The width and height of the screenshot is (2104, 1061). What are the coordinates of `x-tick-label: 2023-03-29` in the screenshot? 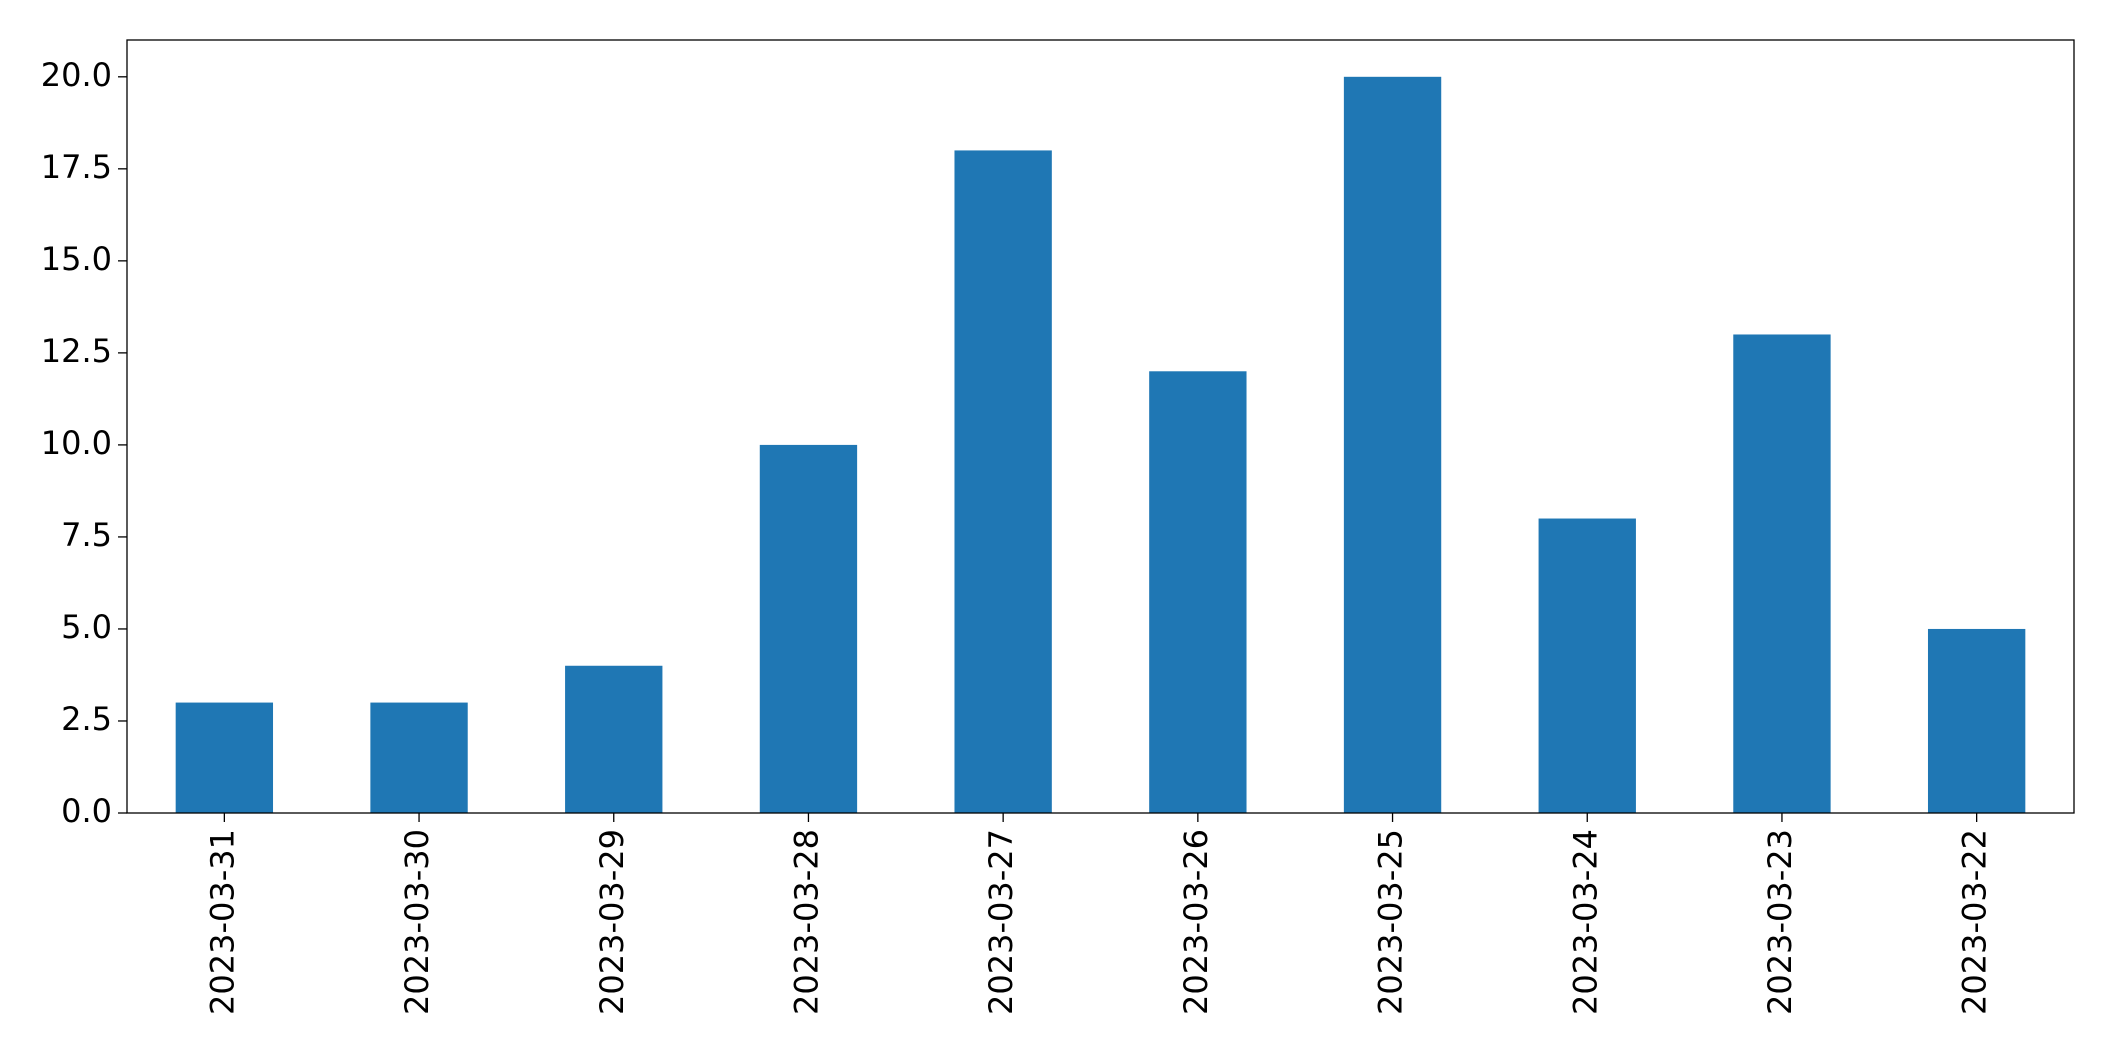 It's located at (612, 922).